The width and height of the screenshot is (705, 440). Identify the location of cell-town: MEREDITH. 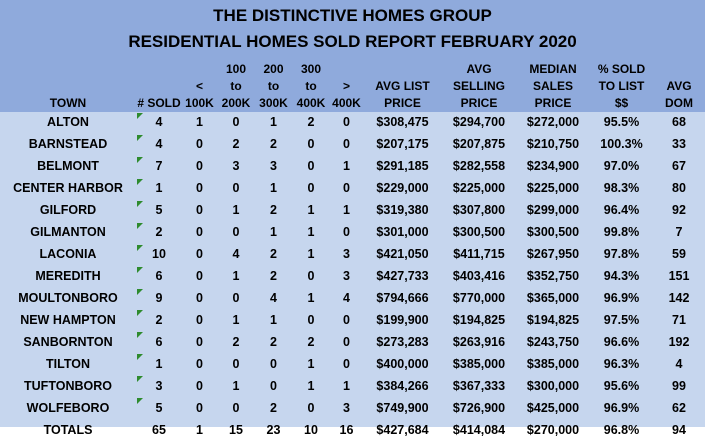
(68, 276).